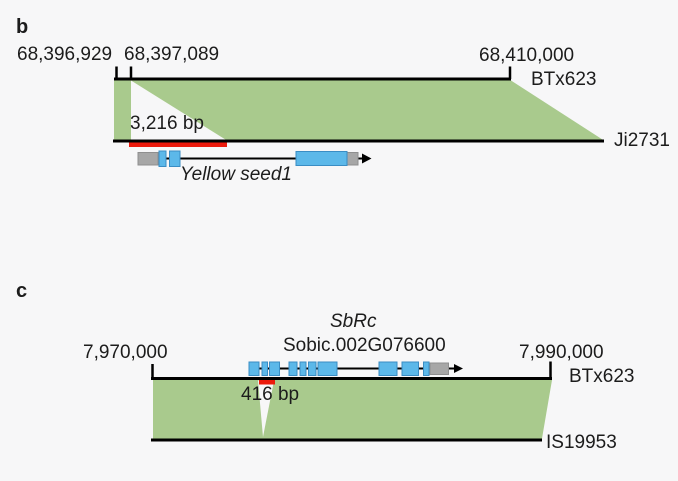 The image size is (678, 481). Describe the element at coordinates (64, 54) in the screenshot. I see `coordinate-left-label: 68,396,929` at that location.